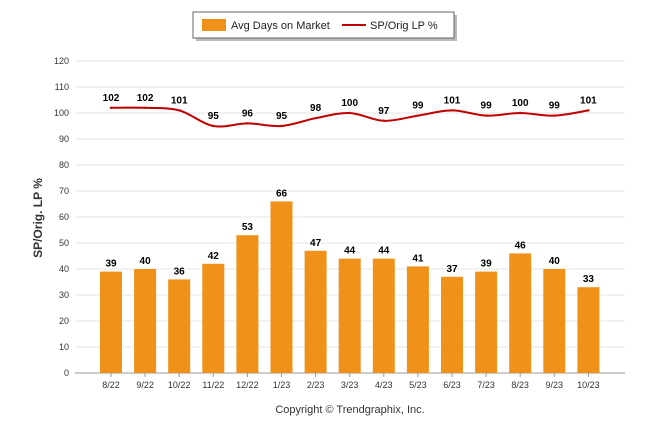  What do you see at coordinates (213, 385) in the screenshot?
I see `x-tick-label: 11/22` at bounding box center [213, 385].